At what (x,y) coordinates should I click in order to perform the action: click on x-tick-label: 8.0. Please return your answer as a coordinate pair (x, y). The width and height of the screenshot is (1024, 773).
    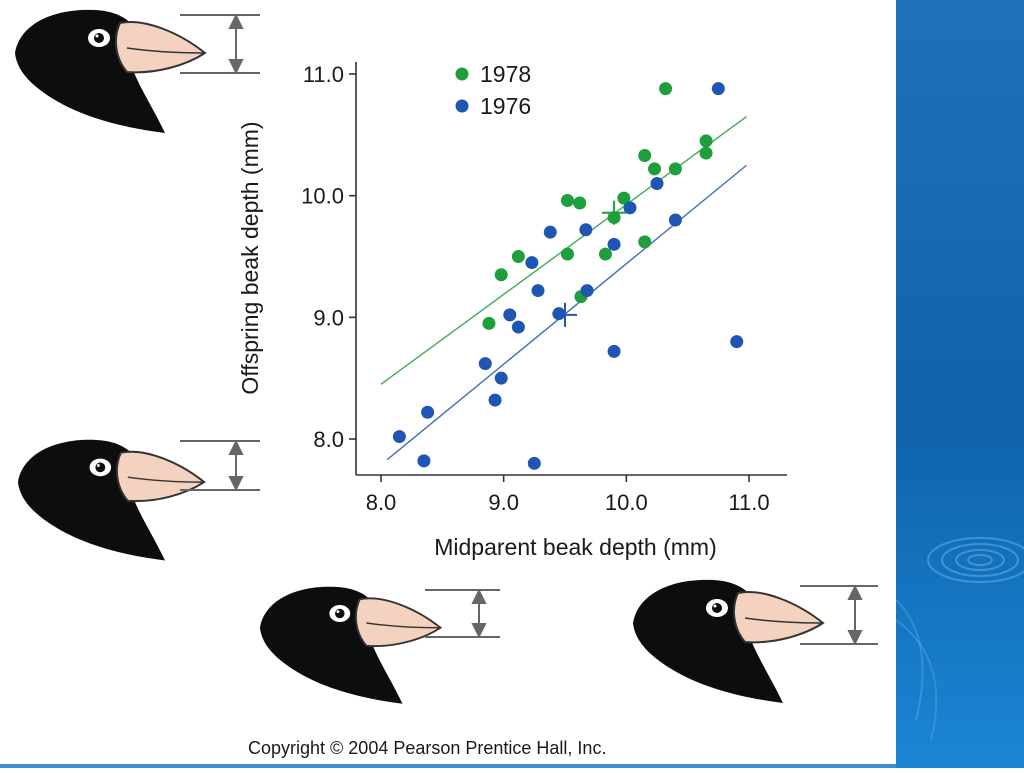
    Looking at the image, I should click on (381, 502).